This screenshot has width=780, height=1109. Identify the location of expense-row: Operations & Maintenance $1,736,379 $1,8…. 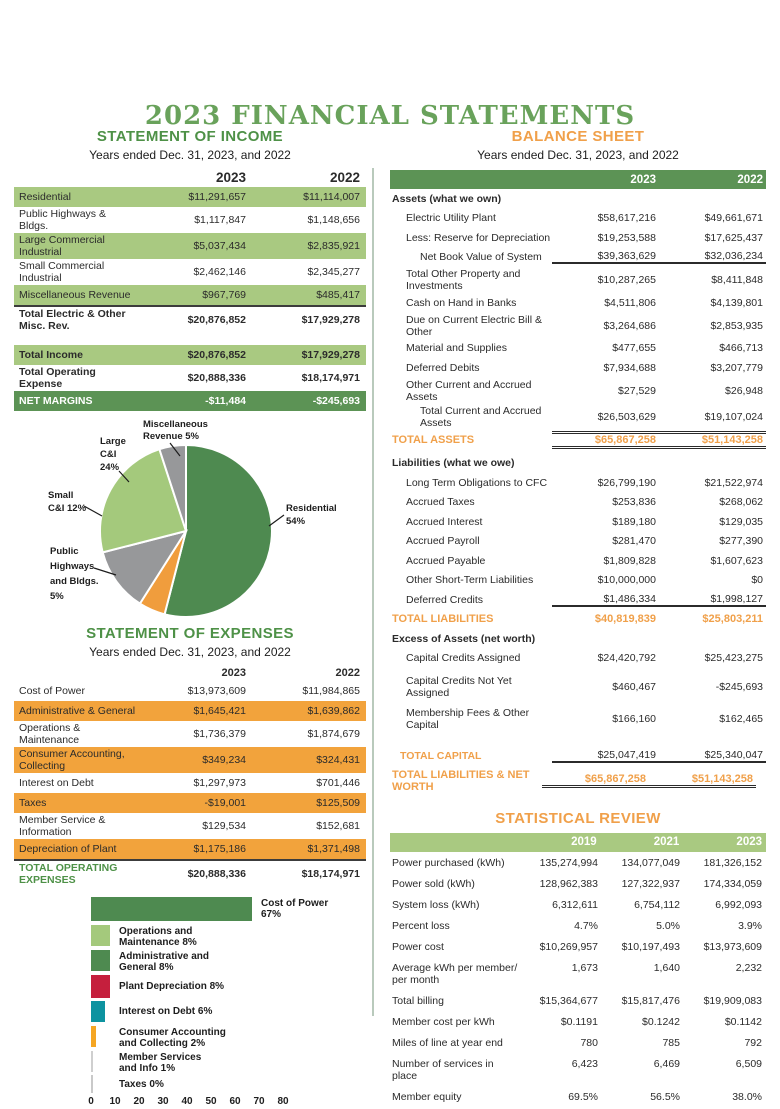
(190, 734).